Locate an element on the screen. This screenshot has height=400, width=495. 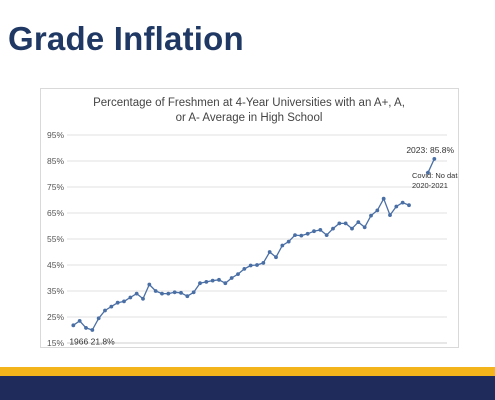
y-tick-label: 55% is located at coordinates (55, 239).